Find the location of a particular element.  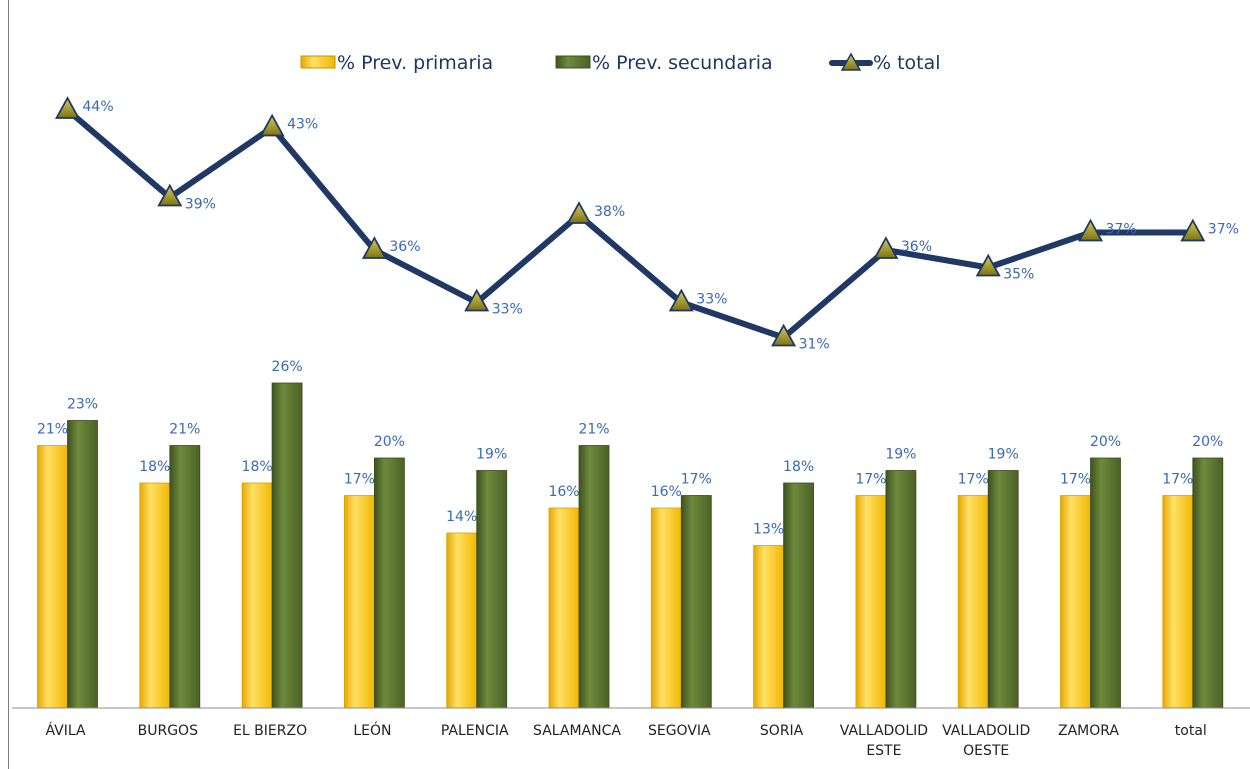

bar-secondary-label-10: 20% is located at coordinates (1105, 442).